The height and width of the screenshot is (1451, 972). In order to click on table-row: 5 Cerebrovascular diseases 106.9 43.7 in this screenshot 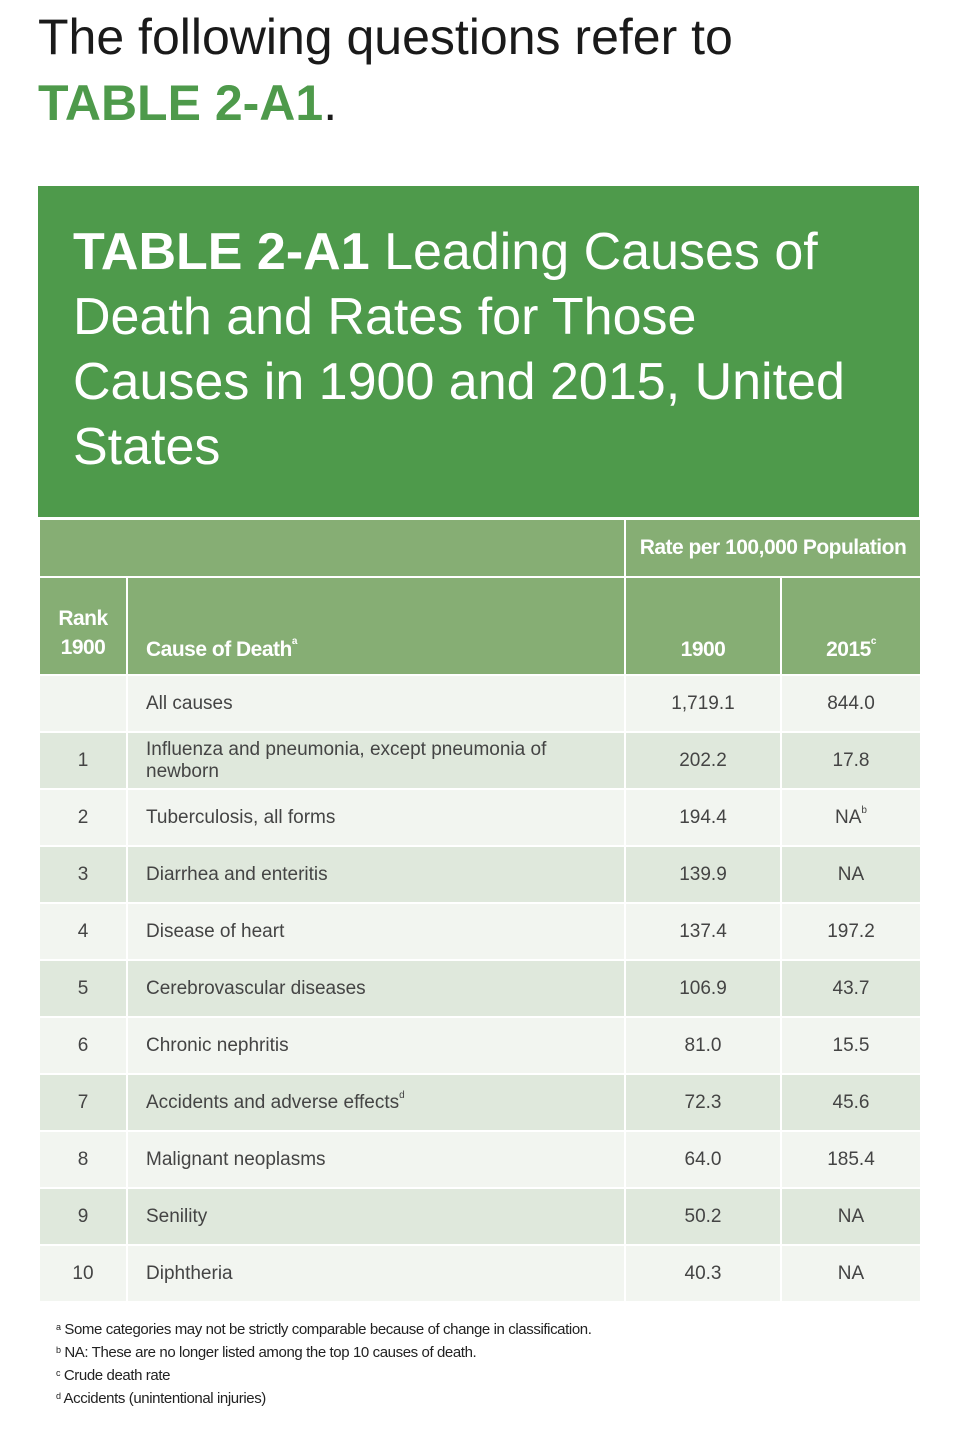, I will do `click(480, 988)`.